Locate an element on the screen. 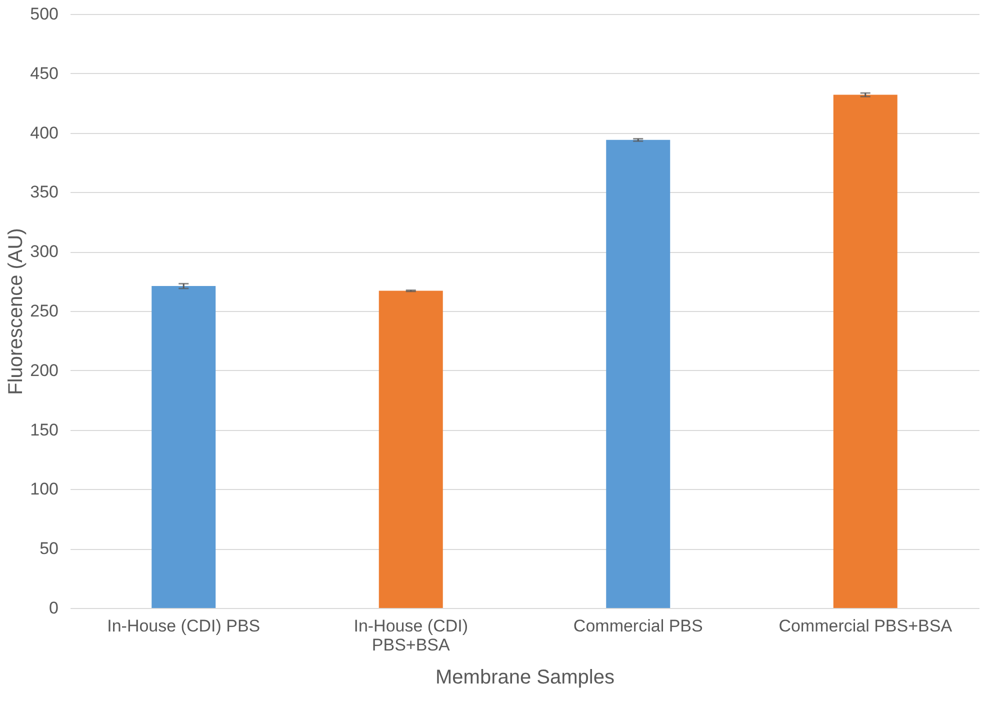 The width and height of the screenshot is (994, 702). x-tick-label: Commercial PBS is located at coordinates (638, 626).